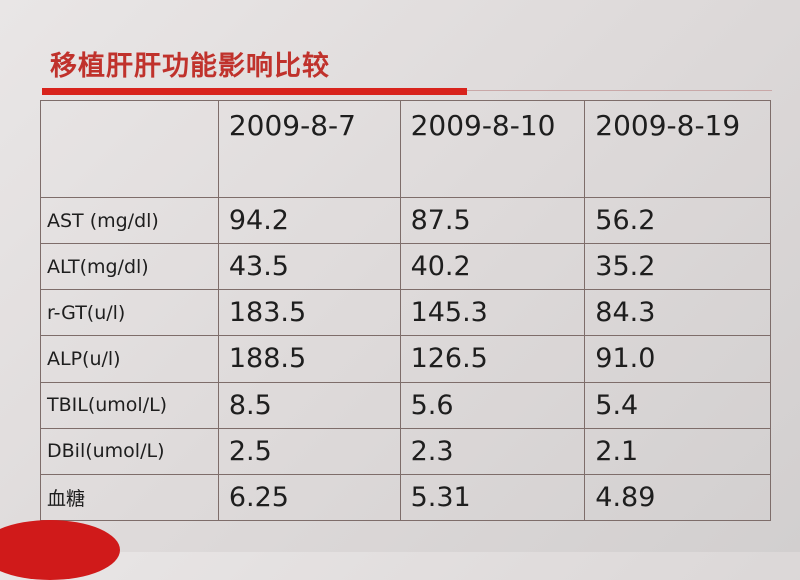 This screenshot has width=800, height=580. Describe the element at coordinates (677, 149) in the screenshot. I see `column-header: 2009-8-19` at that location.